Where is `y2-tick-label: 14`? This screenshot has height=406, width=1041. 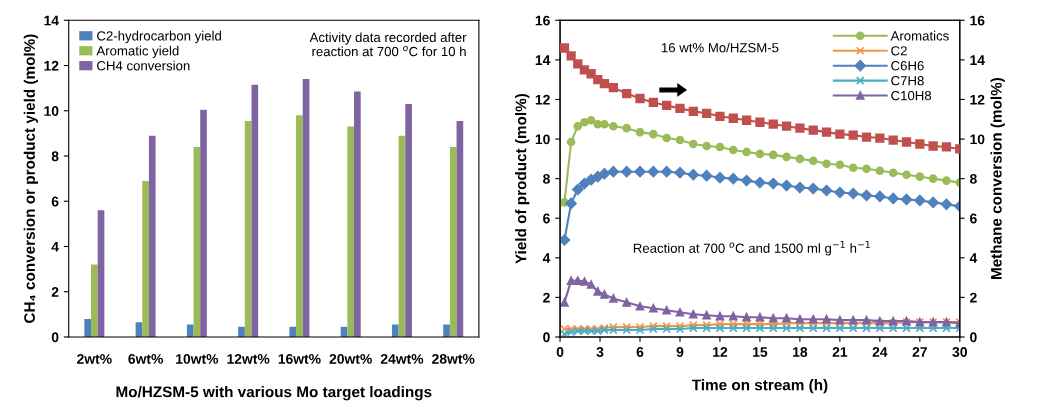
y2-tick-label: 14 is located at coordinates (977, 60).